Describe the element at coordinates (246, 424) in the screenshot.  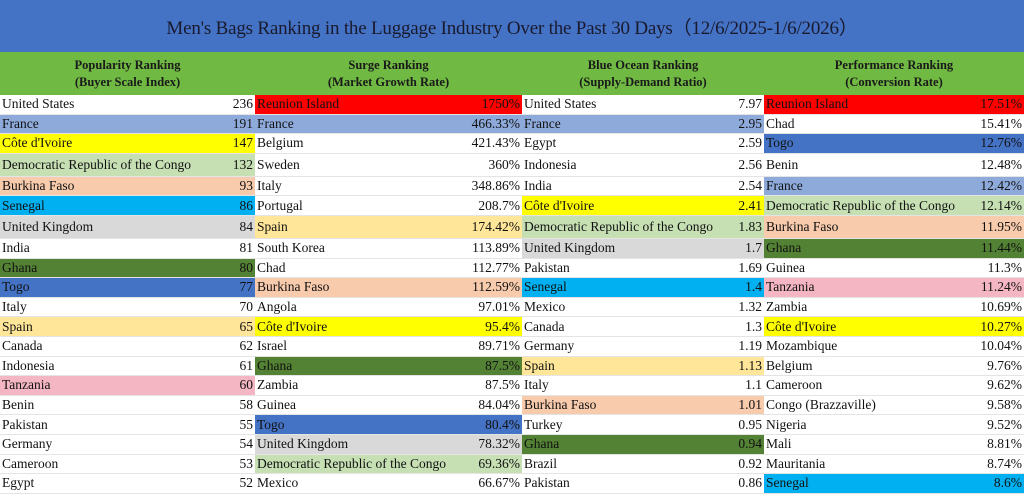
I see `metric-value: 55` at that location.